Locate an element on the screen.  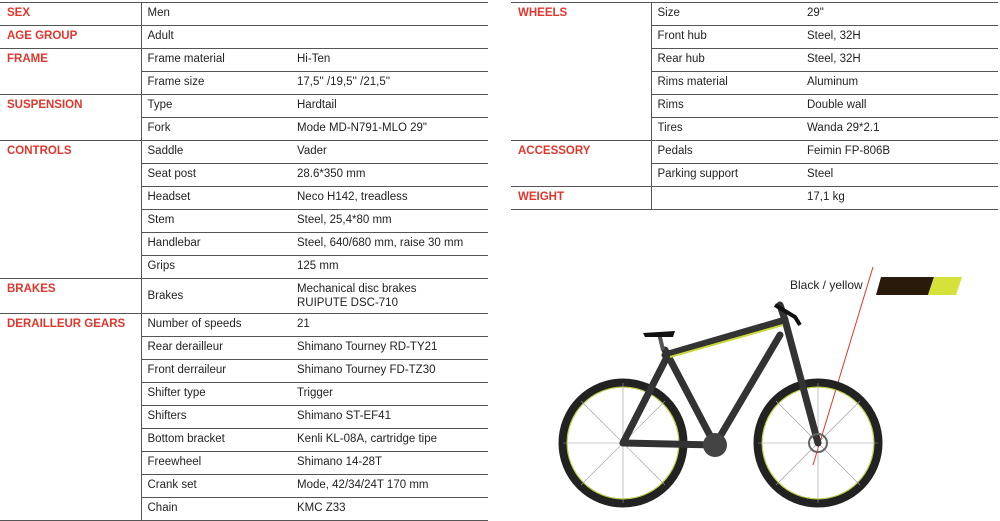
spec-row: WEIGHT 17,1 kg is located at coordinates (754, 198).